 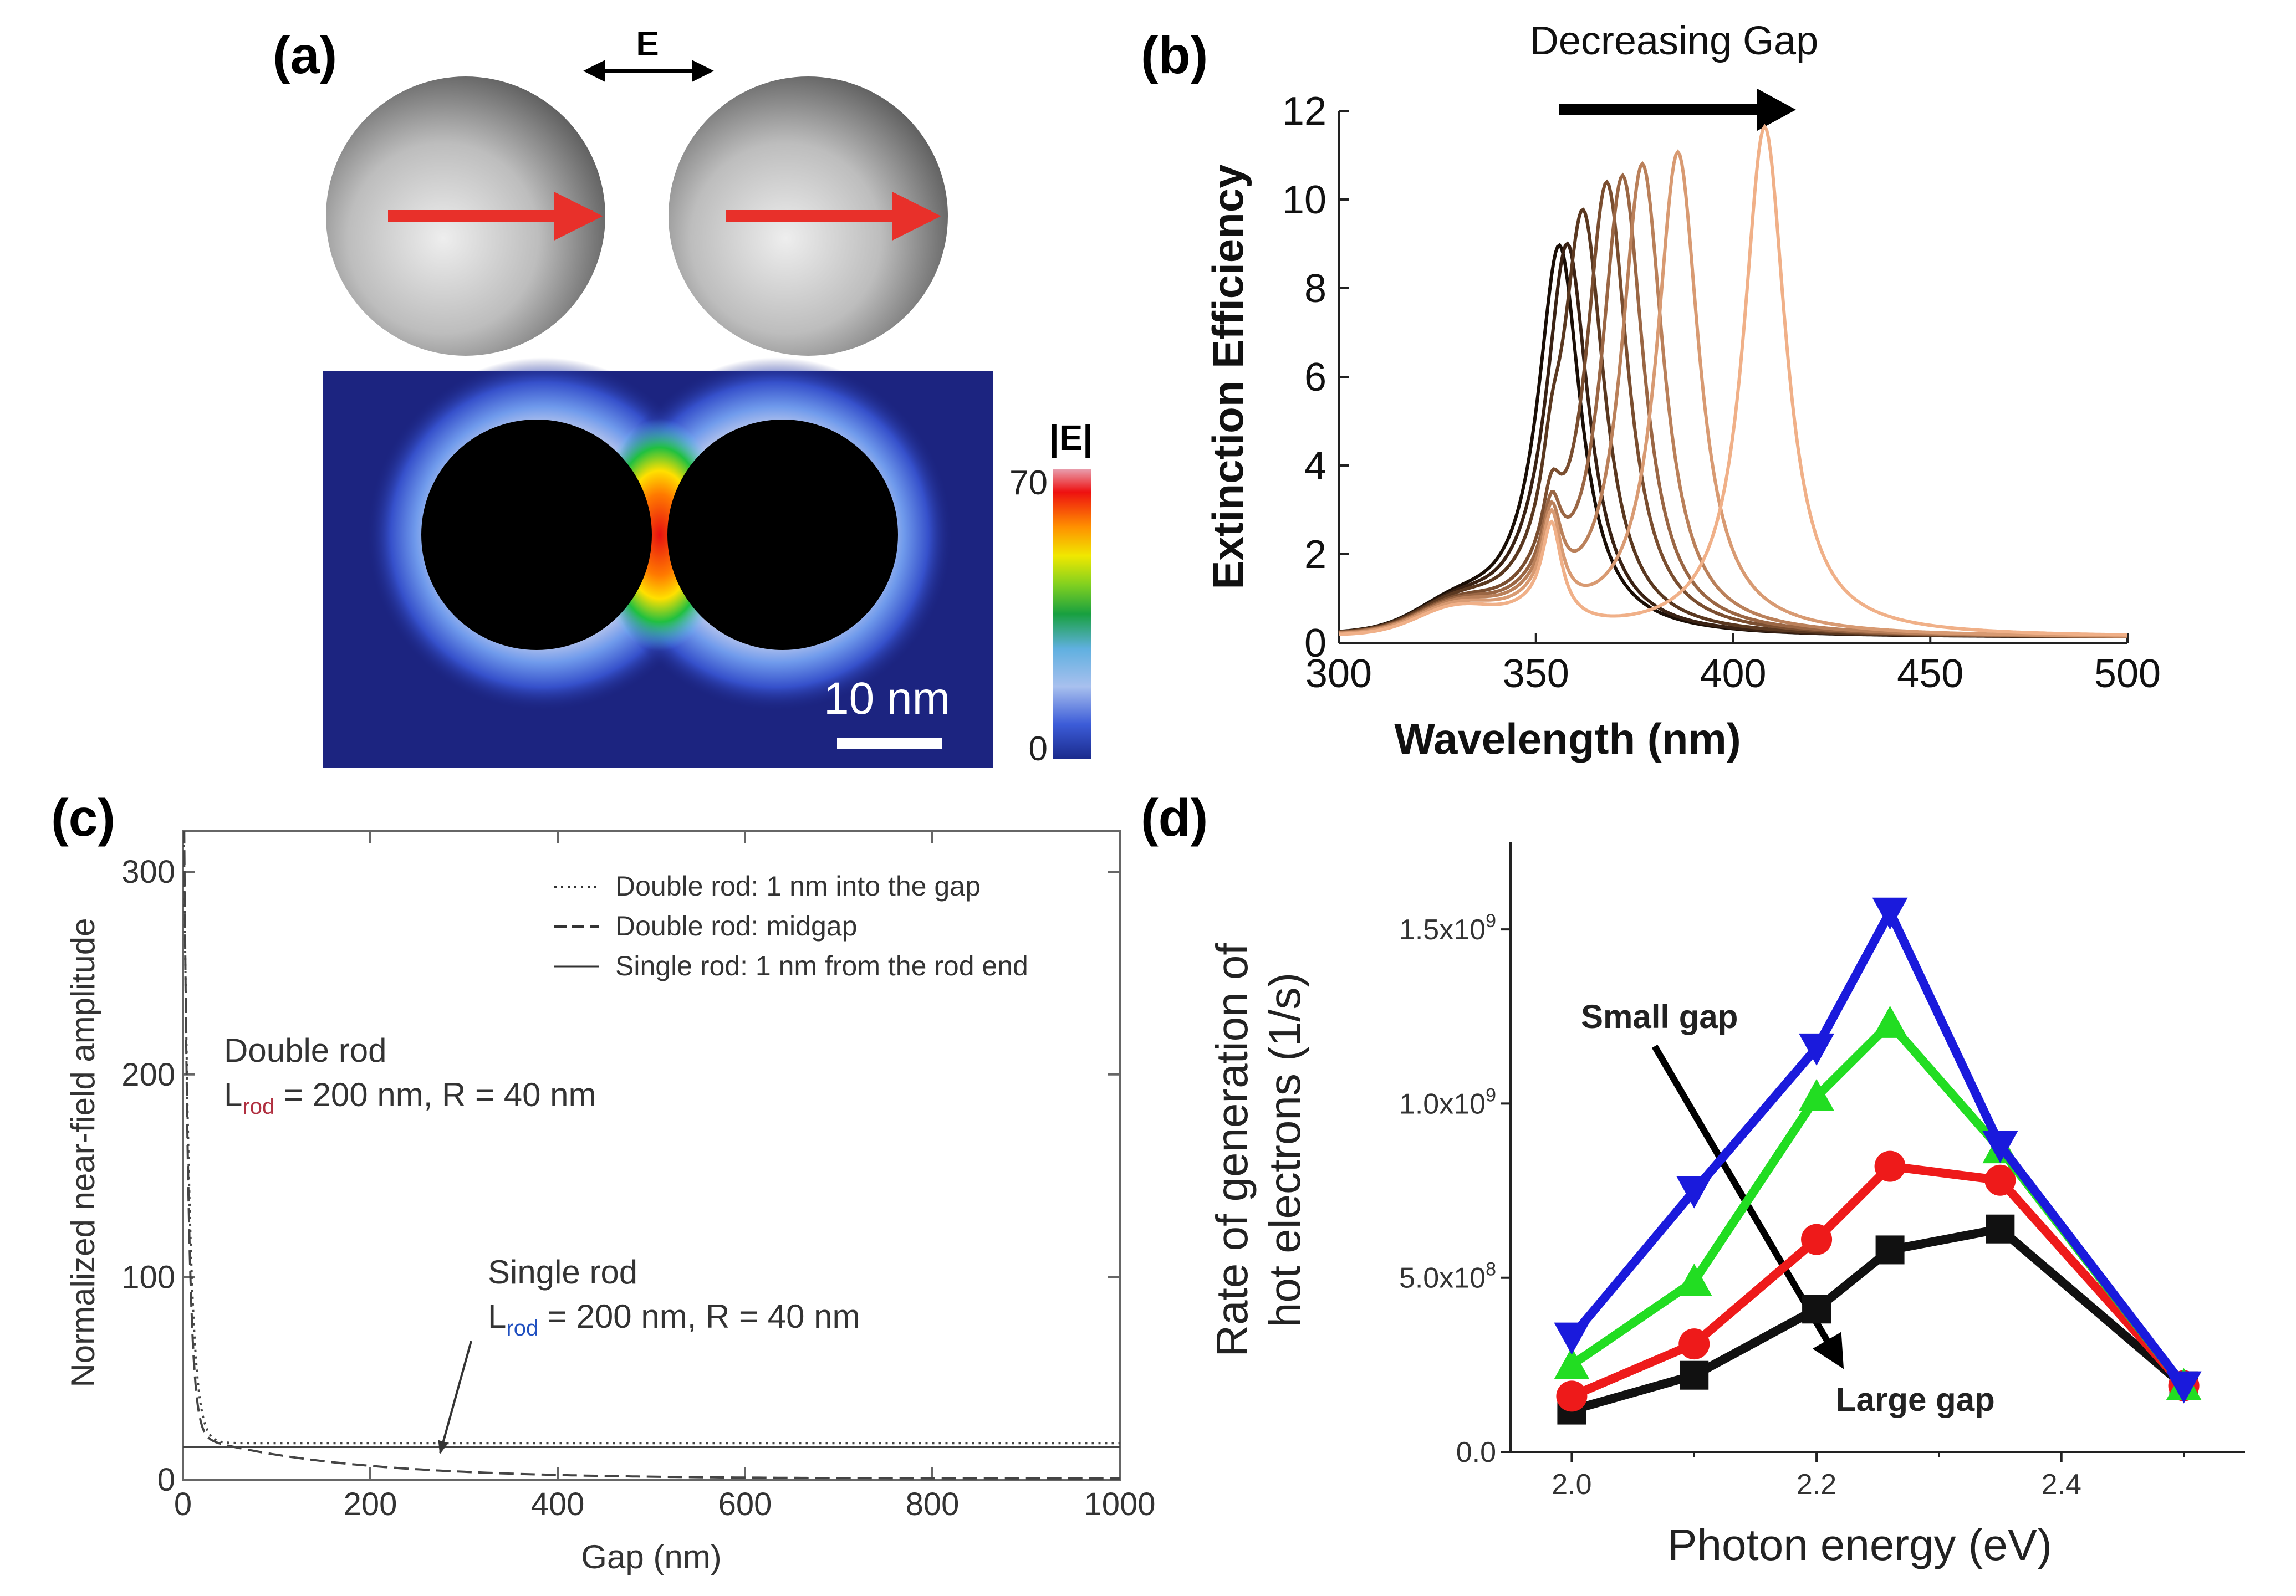 What do you see at coordinates (1659, 1016) in the screenshot?
I see `small-gap-label: Small gap` at bounding box center [1659, 1016].